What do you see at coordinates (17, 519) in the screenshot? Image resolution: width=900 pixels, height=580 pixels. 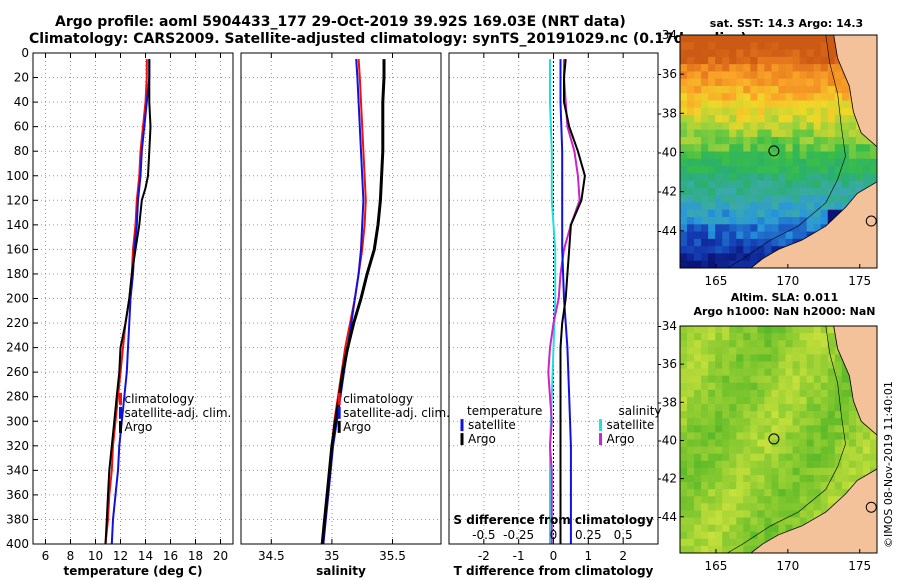 I see `depth-tick-label: 380` at bounding box center [17, 519].